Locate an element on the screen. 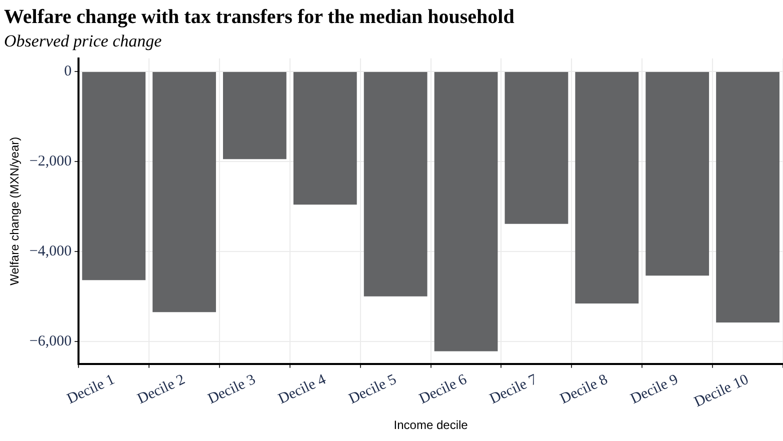 The width and height of the screenshot is (783, 441). y-tick-label: −4,000 is located at coordinates (50, 251).